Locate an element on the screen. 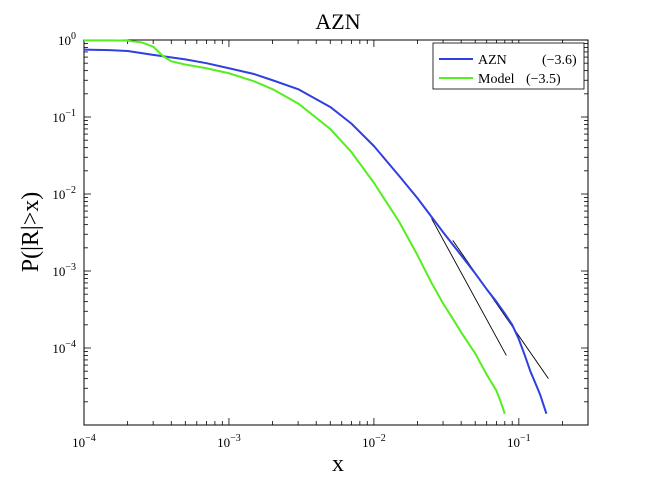  y-tick-label: 10⁻¹ is located at coordinates (64, 116).